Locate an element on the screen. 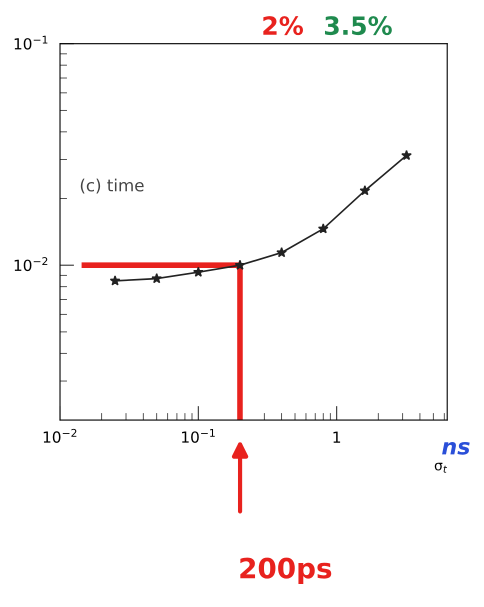  x-tick-label: 1 is located at coordinates (336, 437).